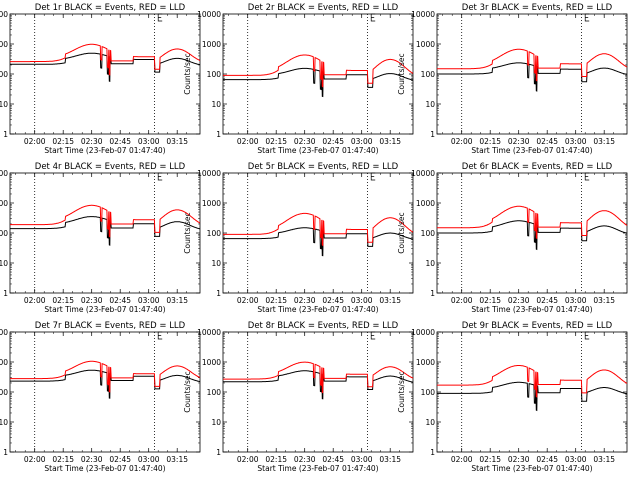 This screenshot has width=640, height=480. What do you see at coordinates (323, 167) in the screenshot?
I see `panel-title: Det 5r BLACK = Events, RED = LLD` at bounding box center [323, 167].